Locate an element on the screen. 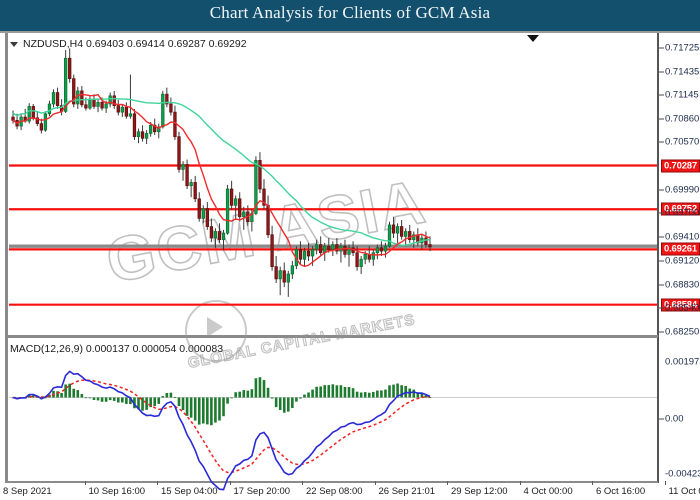 The width and height of the screenshot is (700, 500). chevron-down-icon is located at coordinates (14, 44).